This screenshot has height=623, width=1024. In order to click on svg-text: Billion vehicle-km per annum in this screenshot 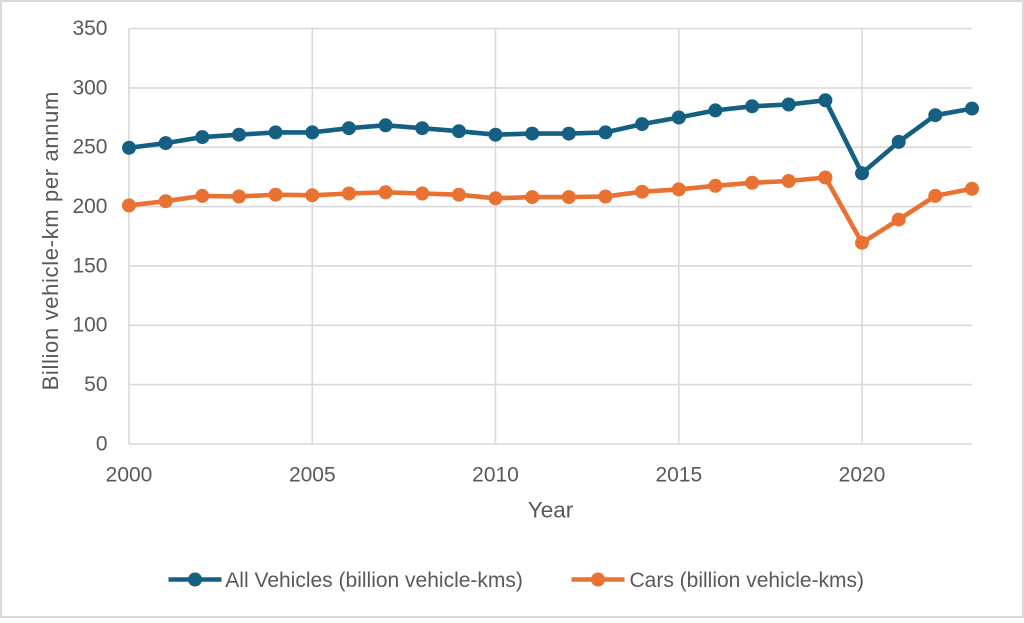, I will do `click(50, 240)`.